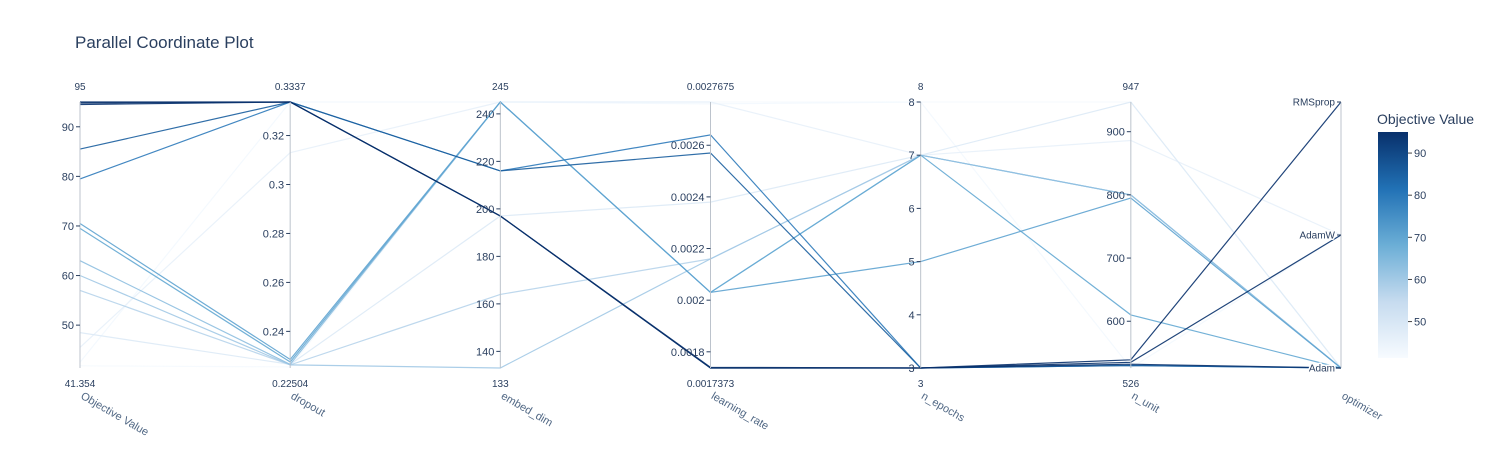 The width and height of the screenshot is (1509, 450). I want to click on axis-label-learning-rate: learning_rate, so click(740, 411).